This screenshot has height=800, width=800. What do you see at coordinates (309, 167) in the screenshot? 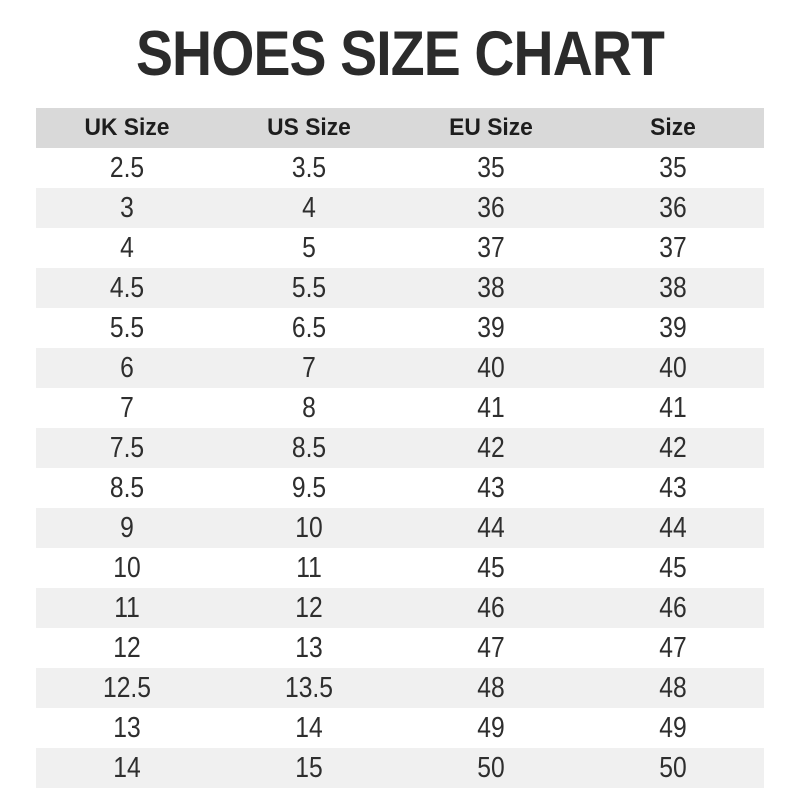
I see `size-cell: 3.5` at bounding box center [309, 167].